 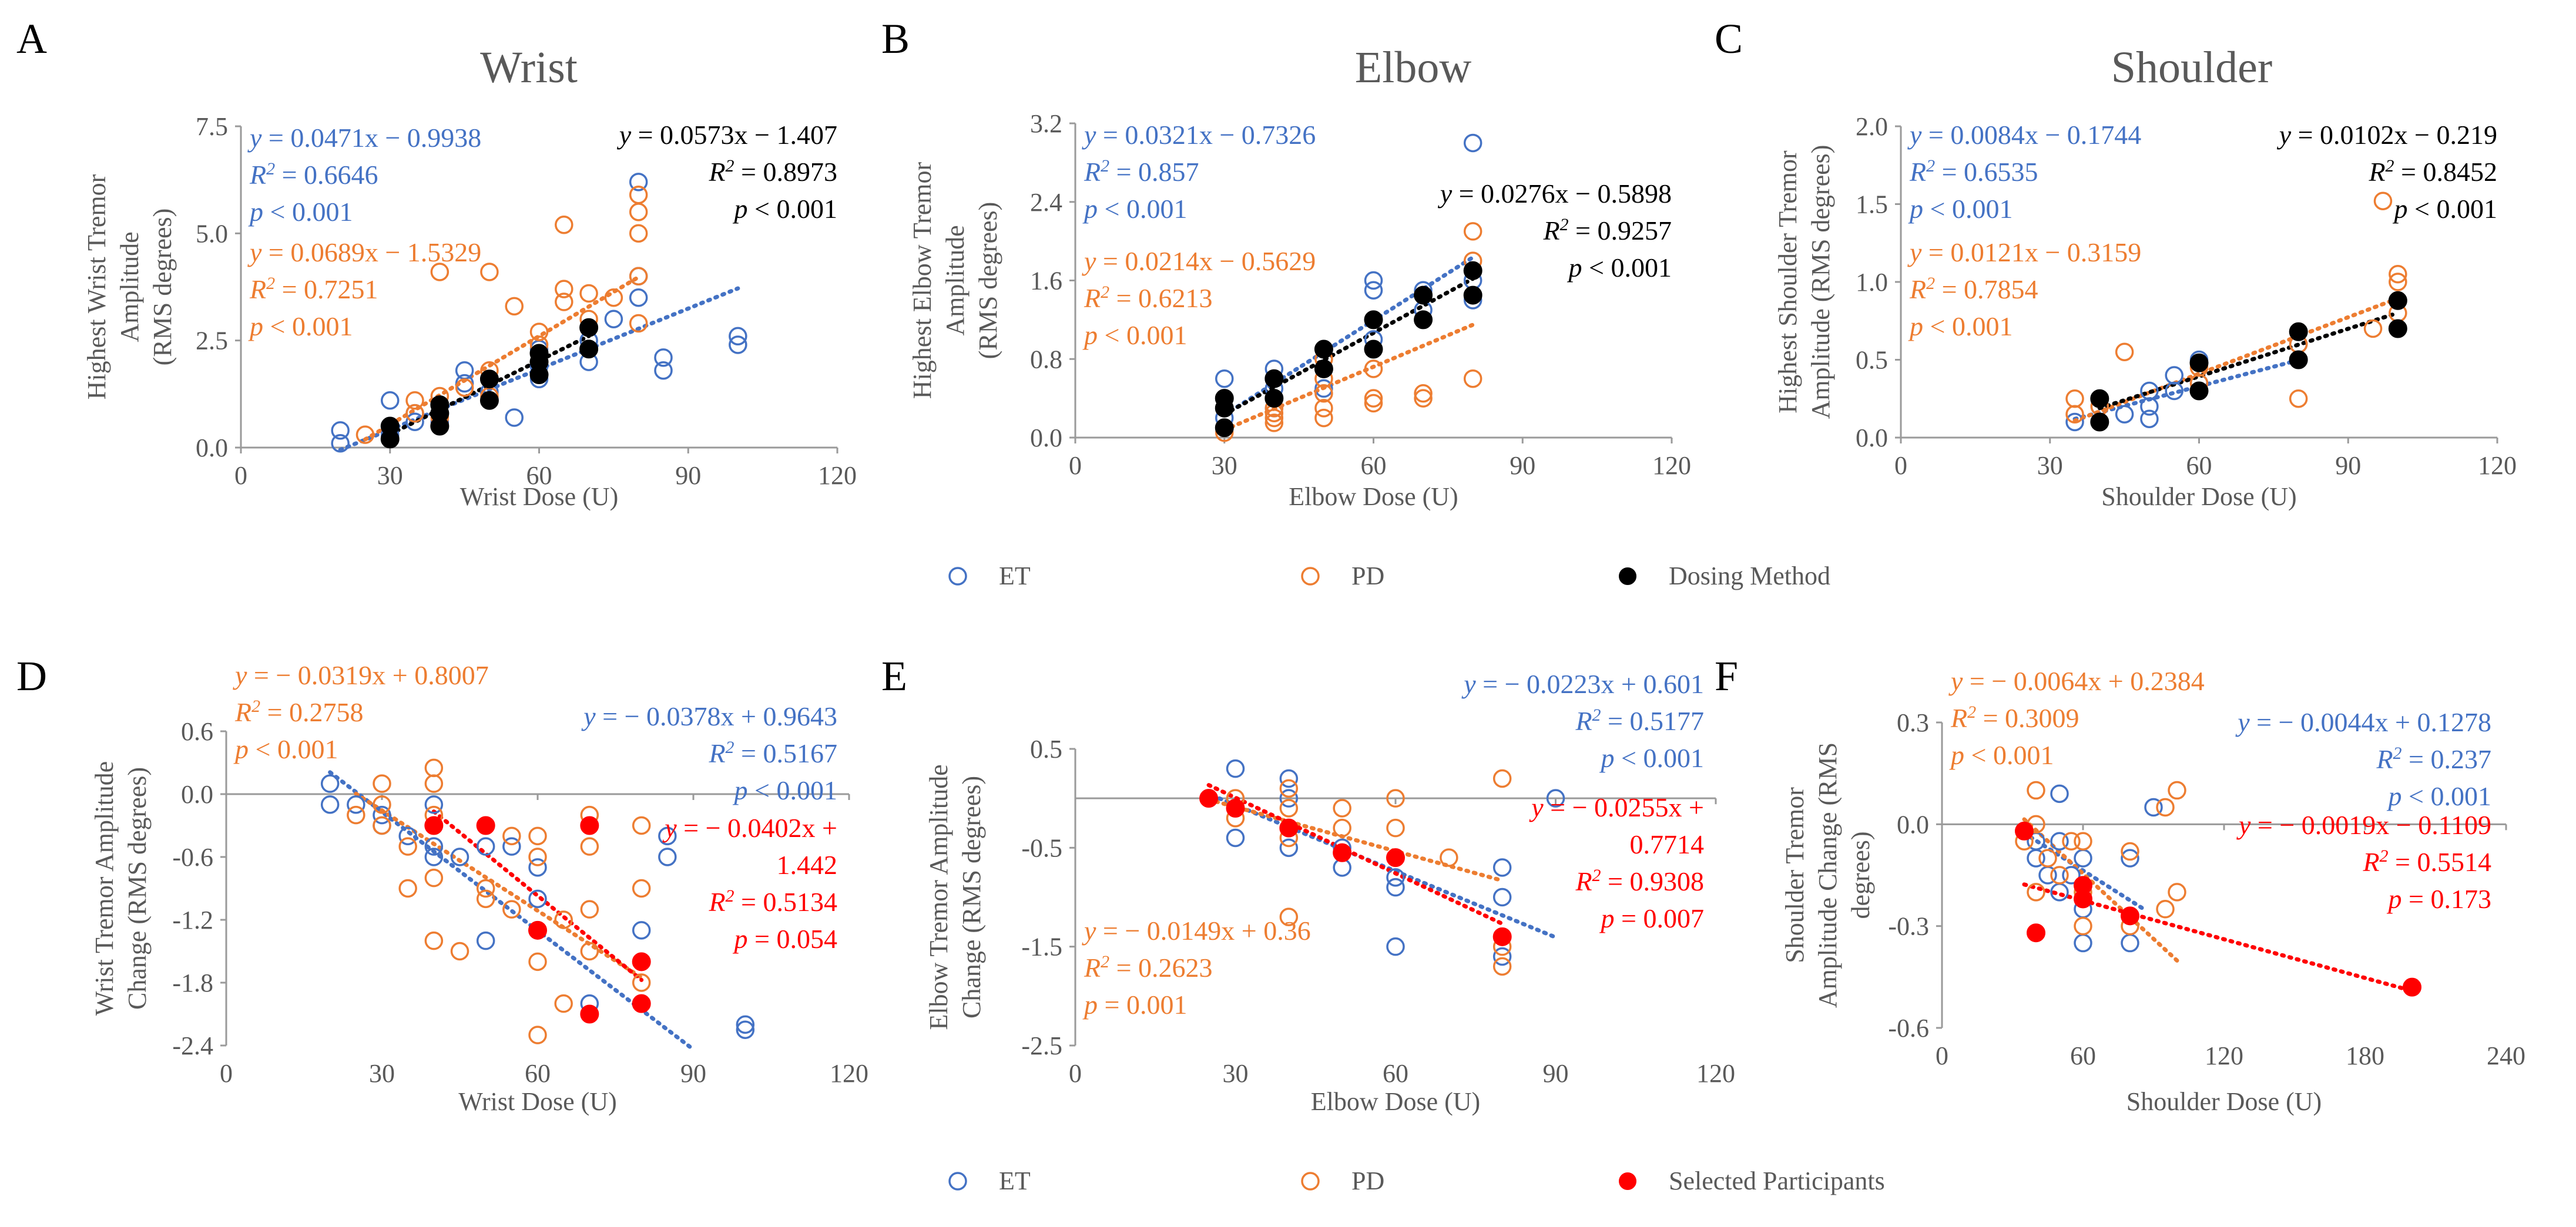 What do you see at coordinates (2433, 759) in the screenshot?
I see `regression-annotation-et: R2 = 0.237` at bounding box center [2433, 759].